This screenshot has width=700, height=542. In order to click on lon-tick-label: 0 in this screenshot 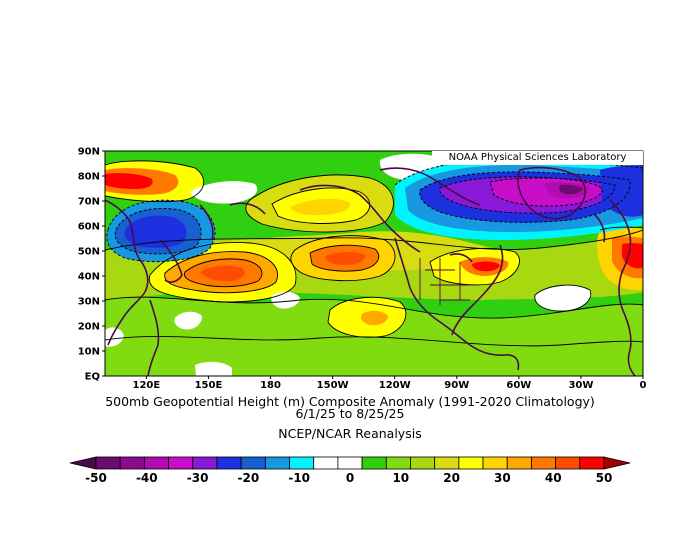, I will do `click(643, 385)`.